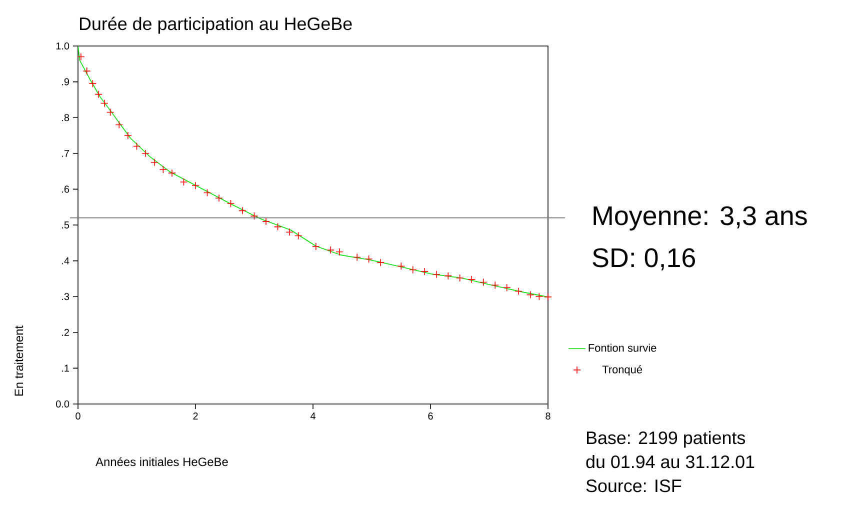 The width and height of the screenshot is (867, 506). Describe the element at coordinates (66, 296) in the screenshot. I see `y-tick-label: .3` at that location.